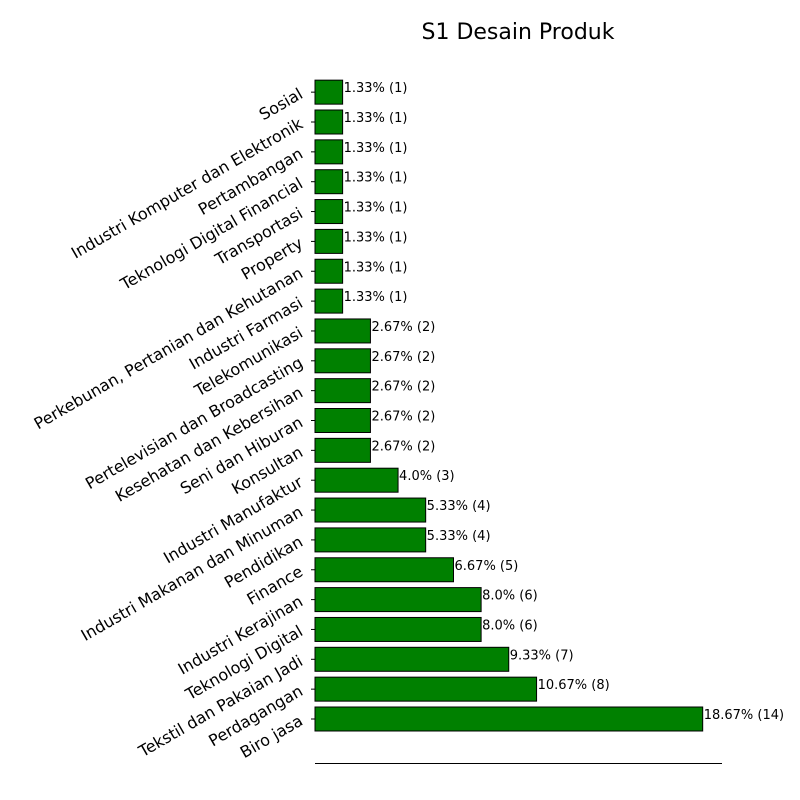 The height and width of the screenshot is (800, 800). Describe the element at coordinates (487, 566) in the screenshot. I see `data-label-5: 6.67% (5)` at that location.